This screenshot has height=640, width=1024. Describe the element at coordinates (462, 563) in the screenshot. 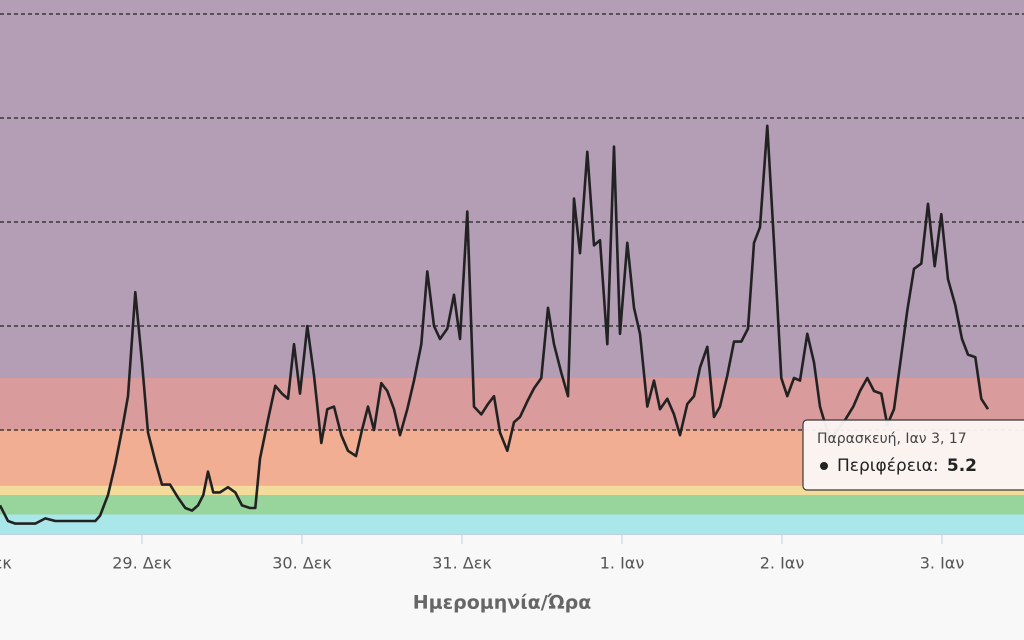

I see `x-tick-label: 31. Δεκ` at that location.